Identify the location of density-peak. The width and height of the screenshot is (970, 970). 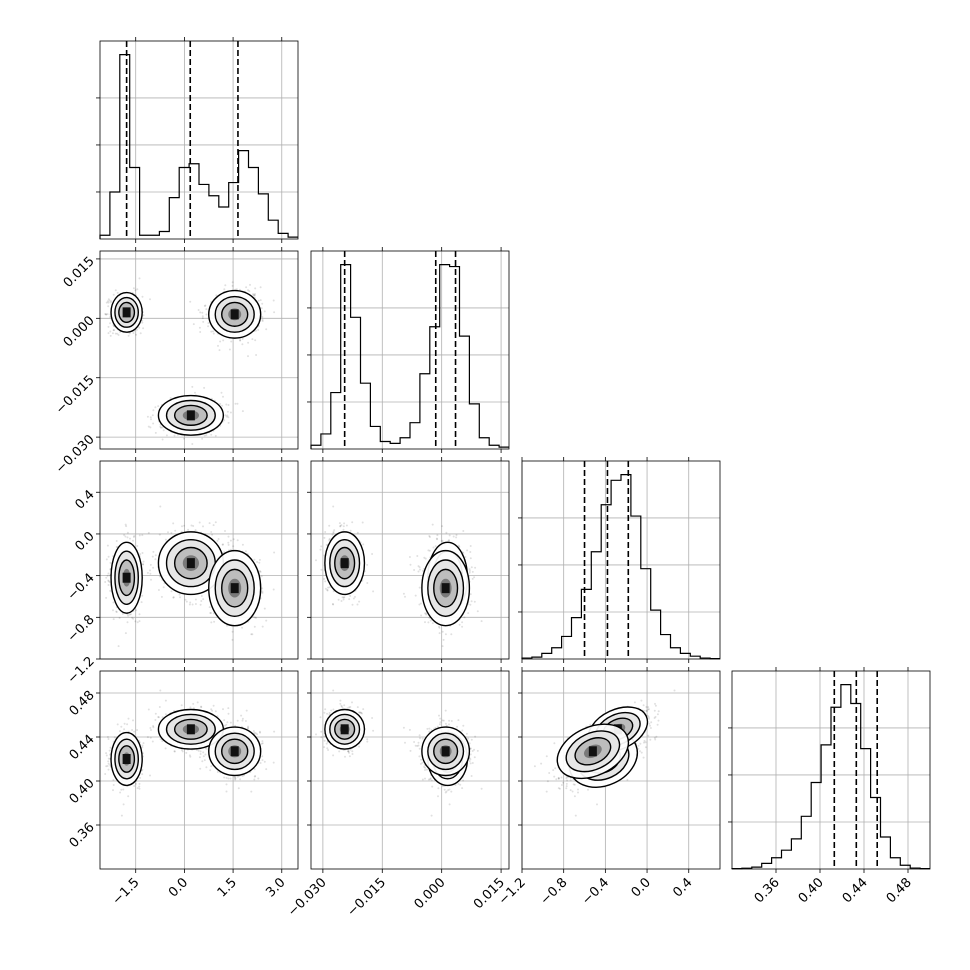
(126, 312).